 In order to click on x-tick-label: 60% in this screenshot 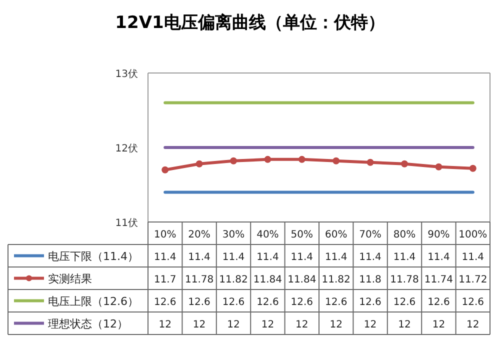, I will do `click(336, 234)`.